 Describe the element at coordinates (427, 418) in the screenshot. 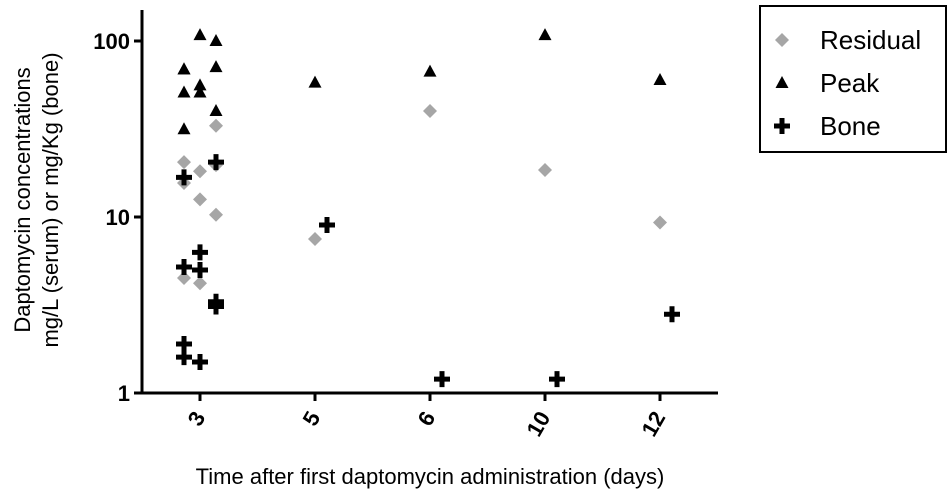

I see `x-tick-label: 6` at that location.